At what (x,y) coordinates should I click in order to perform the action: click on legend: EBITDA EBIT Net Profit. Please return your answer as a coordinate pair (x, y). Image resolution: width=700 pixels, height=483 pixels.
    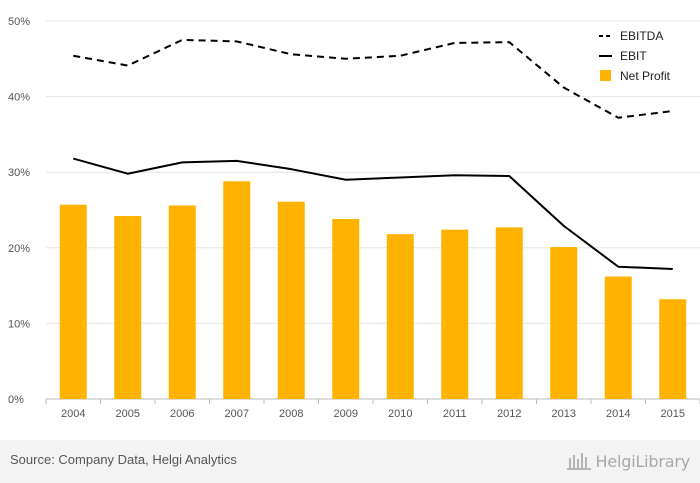
    Looking at the image, I should click on (635, 56).